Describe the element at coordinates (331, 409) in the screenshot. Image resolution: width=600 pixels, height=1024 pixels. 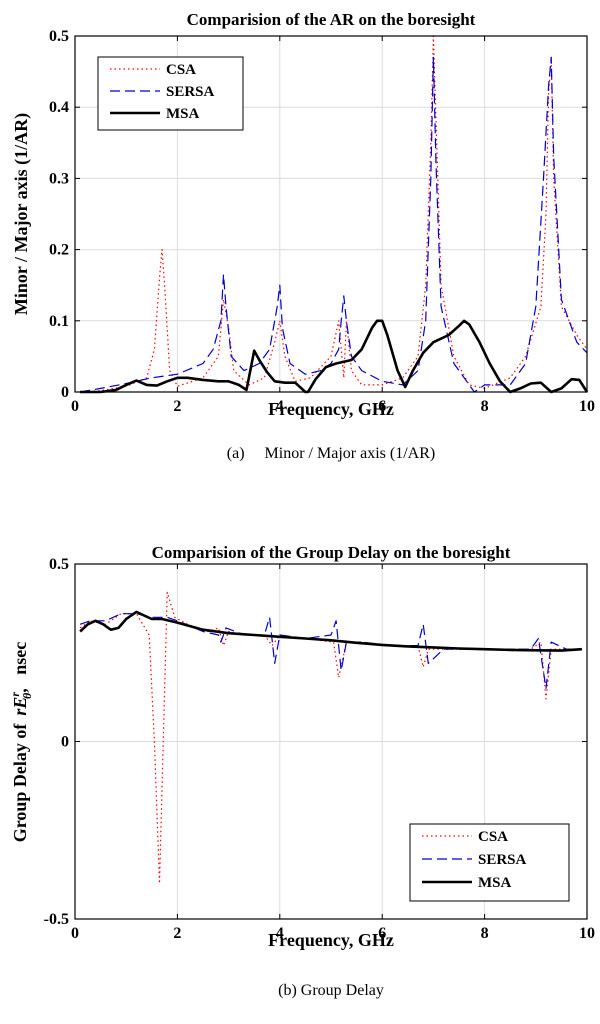
I see `ar-chart-xlabel: Frequency, GHz` at that location.